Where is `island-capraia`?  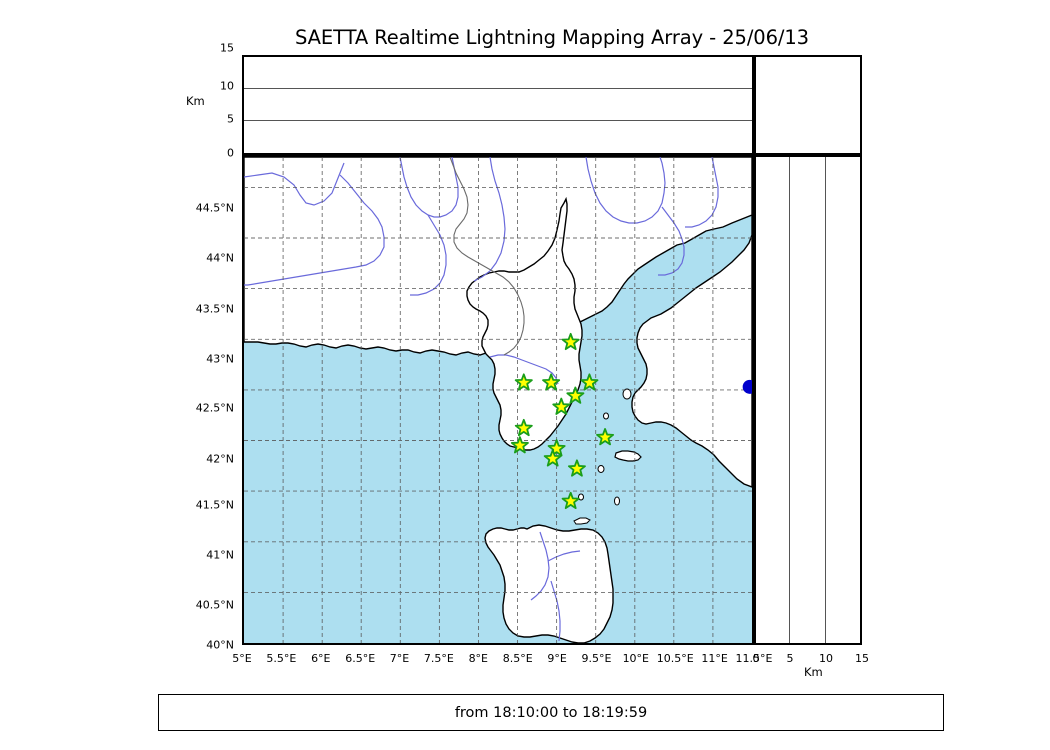
island-capraia is located at coordinates (606, 416).